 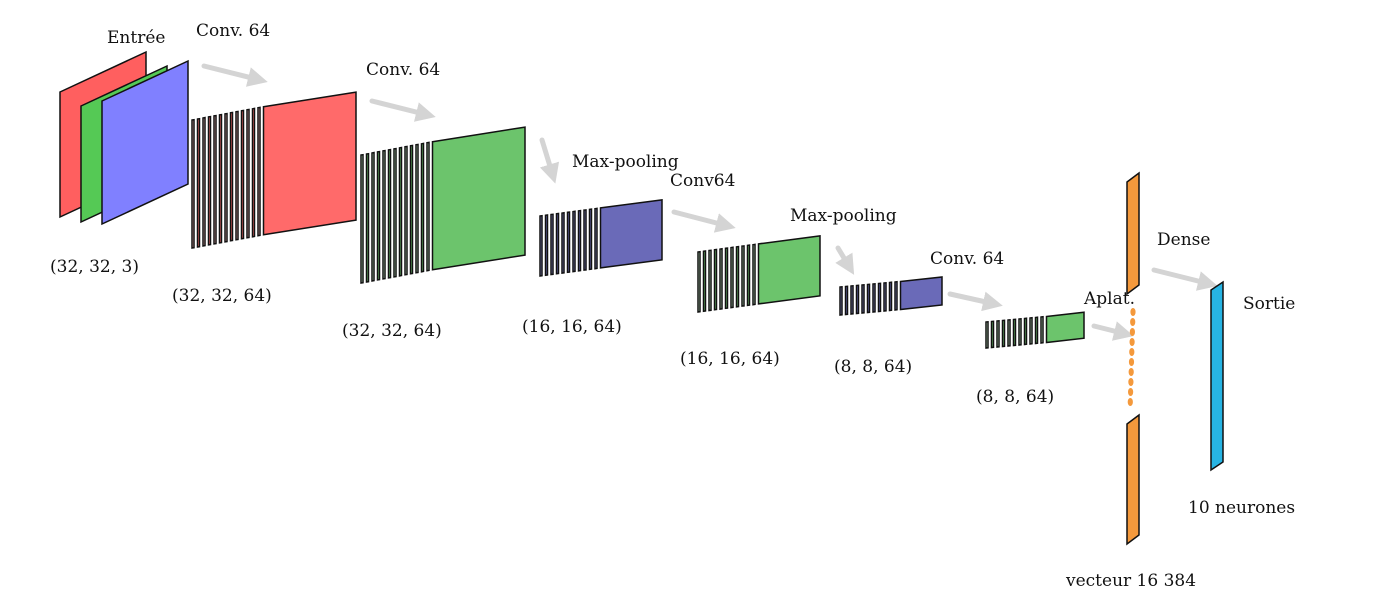 I want to click on arrow-conv3-to-pool2, so click(x=845, y=260).